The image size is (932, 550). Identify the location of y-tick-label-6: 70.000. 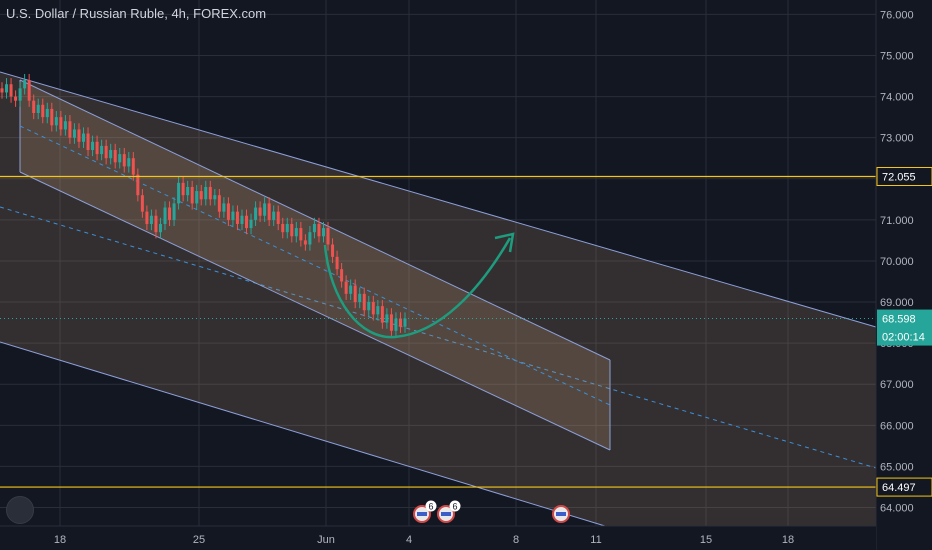
(897, 262).